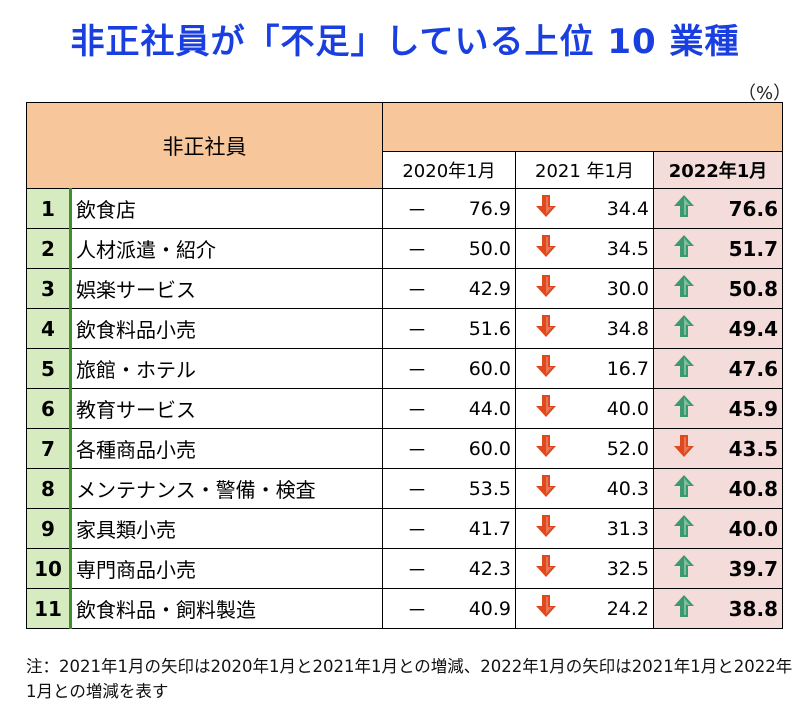 This screenshot has height=727, width=810. I want to click on value-2021: 24.2, so click(627, 608).